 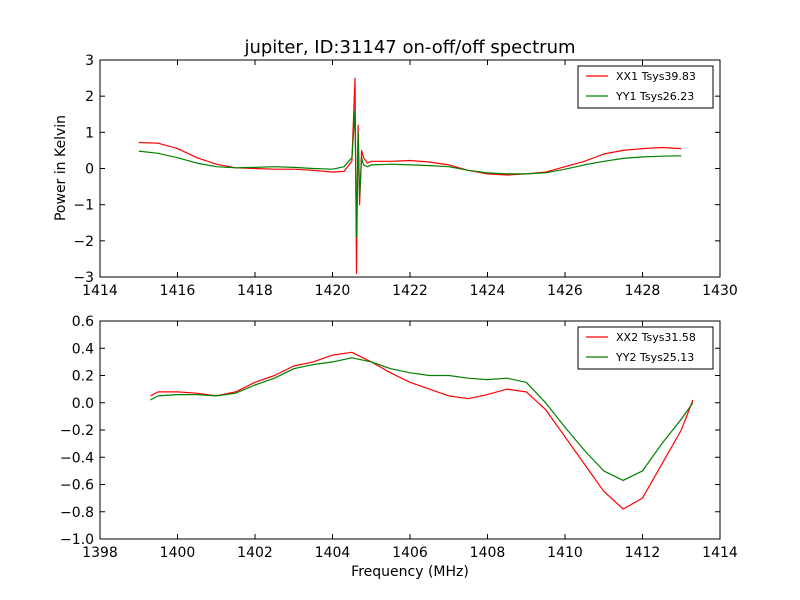 What do you see at coordinates (77, 458) in the screenshot?
I see `bottom-y-tick-label: −0.4` at bounding box center [77, 458].